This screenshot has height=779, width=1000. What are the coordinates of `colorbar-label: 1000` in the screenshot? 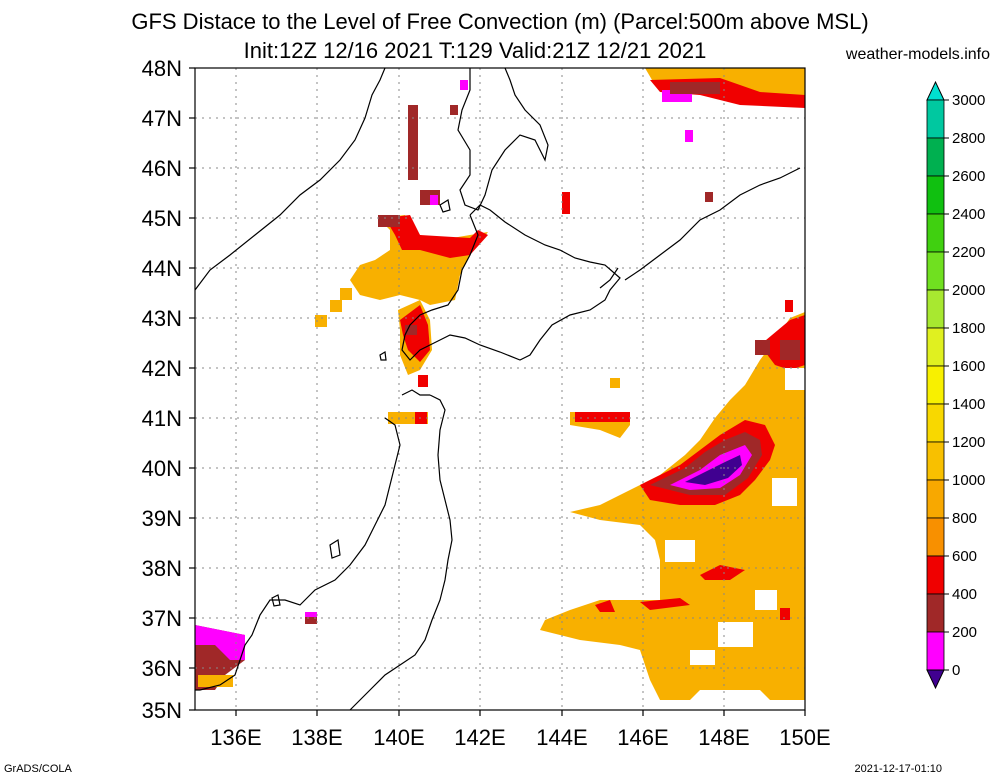 It's located at (968, 480).